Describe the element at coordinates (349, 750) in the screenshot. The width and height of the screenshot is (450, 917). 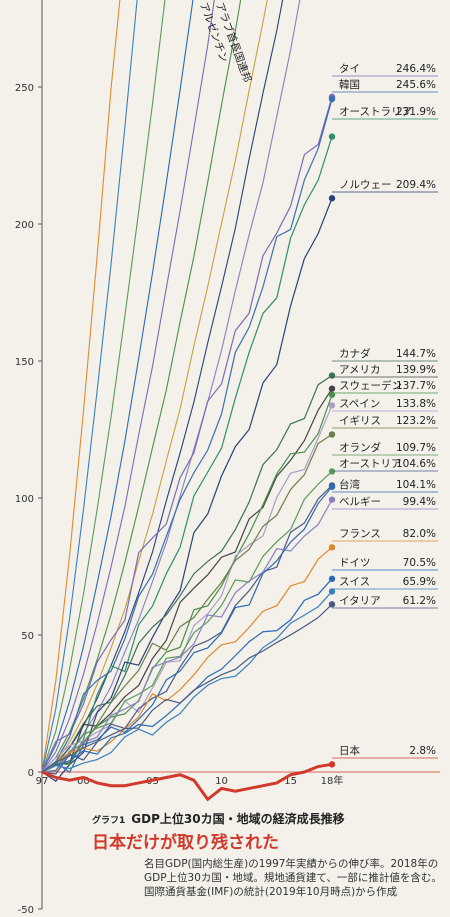
I see `series-label: 日本` at that location.